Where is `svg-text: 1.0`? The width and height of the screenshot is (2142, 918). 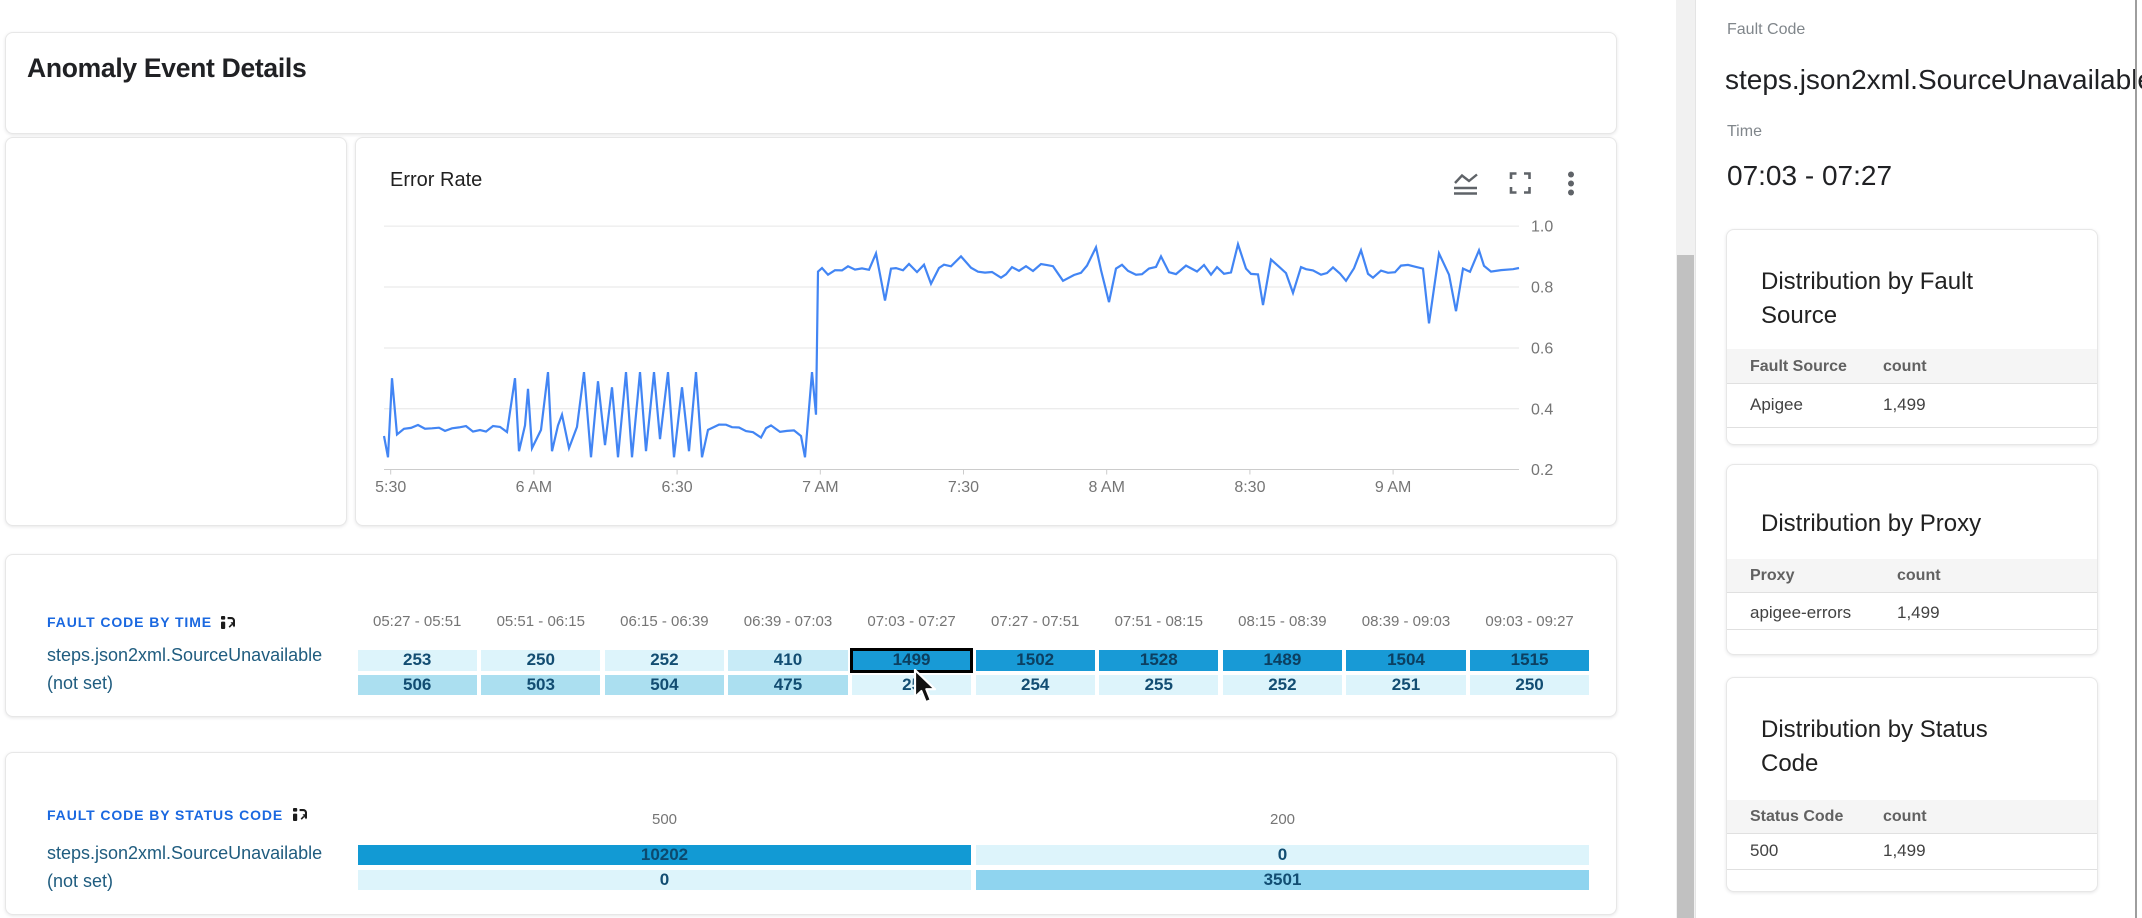 svg-text: 1.0 is located at coordinates (1542, 227).